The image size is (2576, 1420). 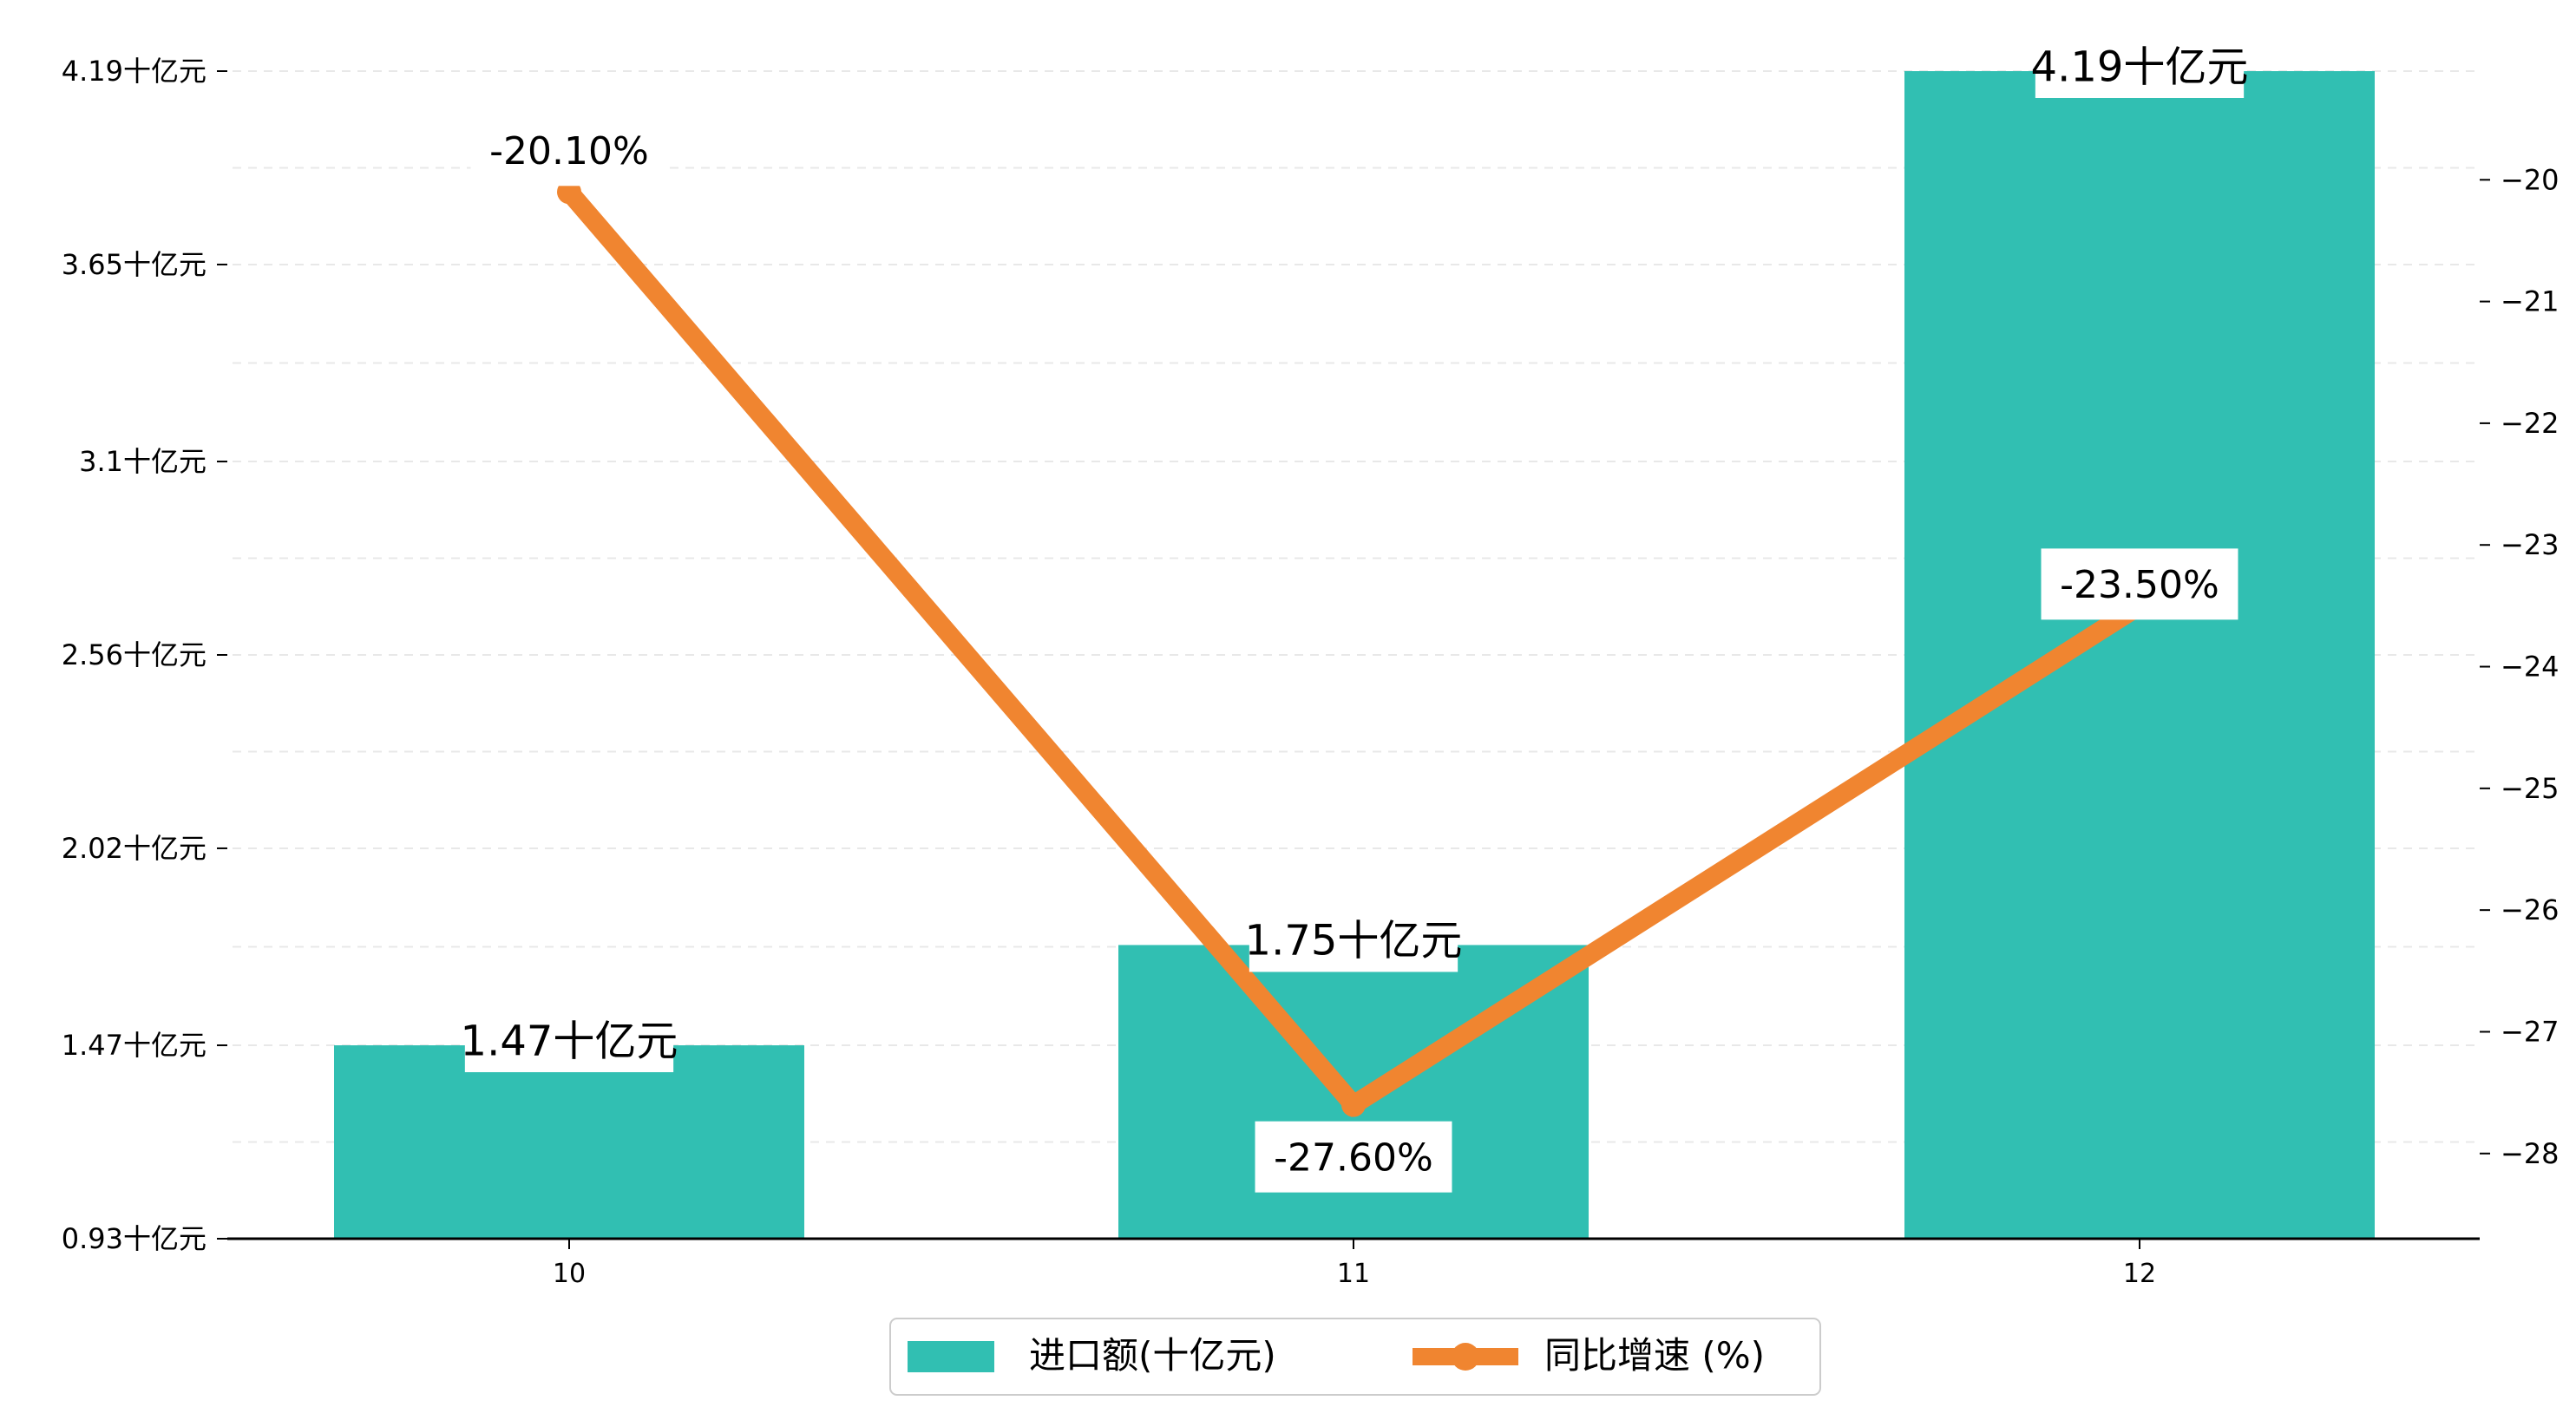 I want to click on right-tick-label: −23, so click(x=2530, y=544).